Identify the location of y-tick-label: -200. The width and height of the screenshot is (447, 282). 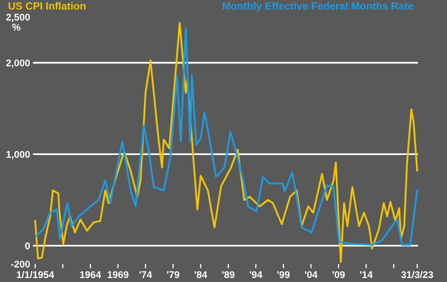
(20, 264).